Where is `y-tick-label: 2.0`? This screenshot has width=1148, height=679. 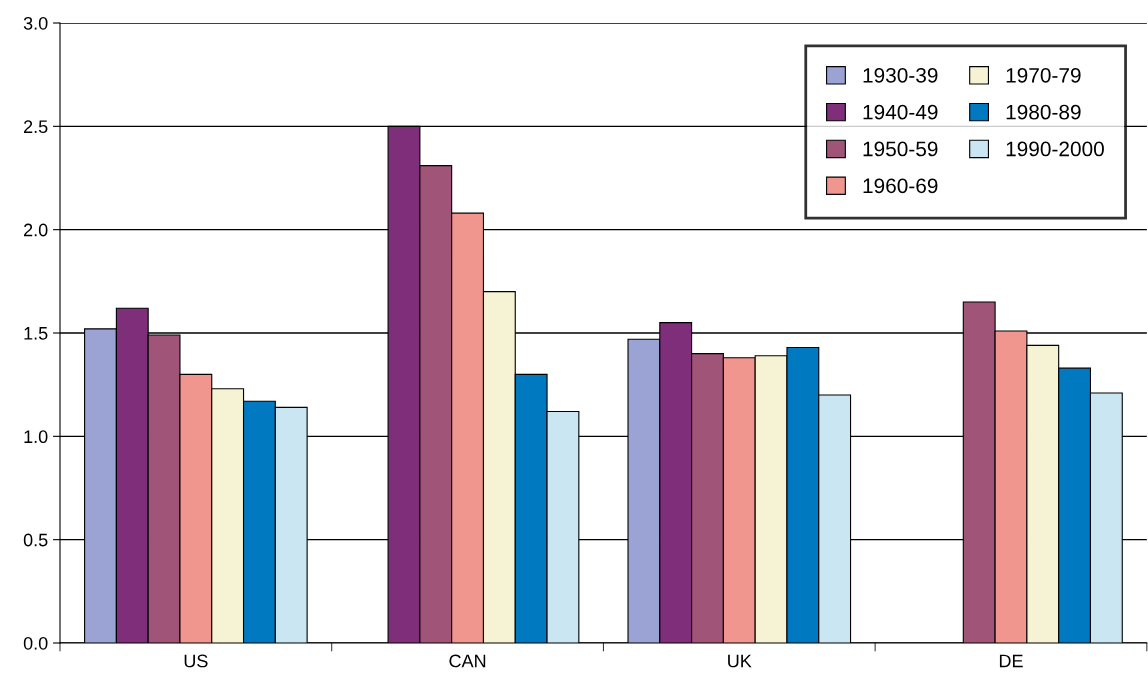
y-tick-label: 2.0 is located at coordinates (36, 230).